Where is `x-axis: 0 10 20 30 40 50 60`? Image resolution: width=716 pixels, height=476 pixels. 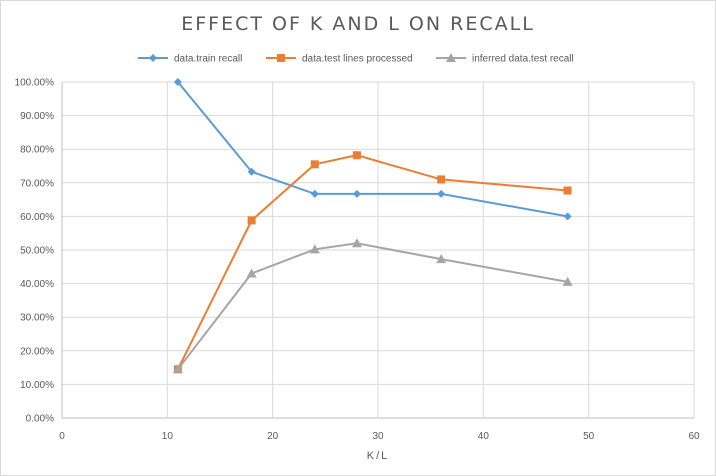
x-axis: 0 10 20 30 40 50 60 is located at coordinates (379, 436).